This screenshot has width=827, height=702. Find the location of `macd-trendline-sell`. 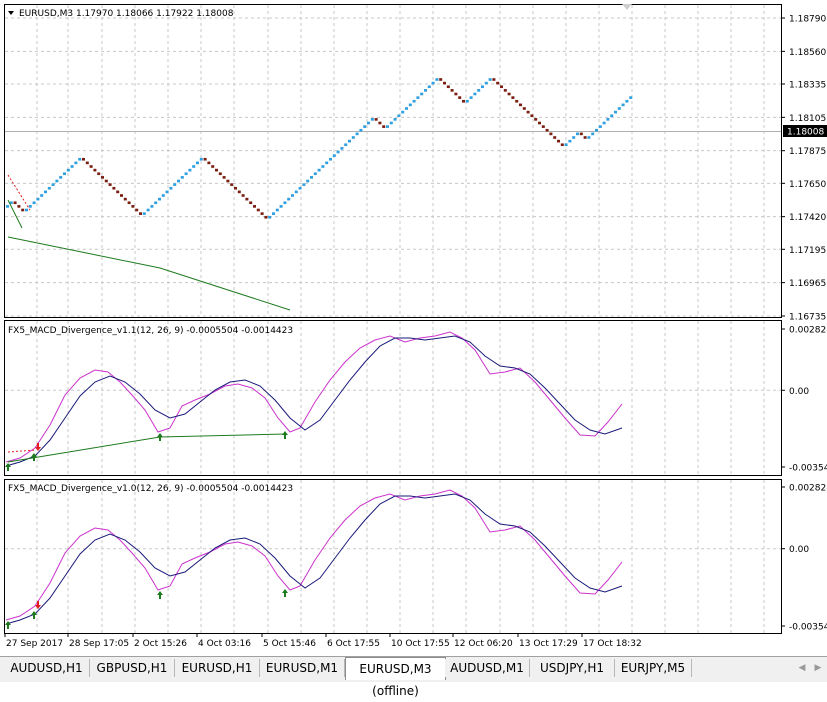

macd-trendline-sell is located at coordinates (22, 451).